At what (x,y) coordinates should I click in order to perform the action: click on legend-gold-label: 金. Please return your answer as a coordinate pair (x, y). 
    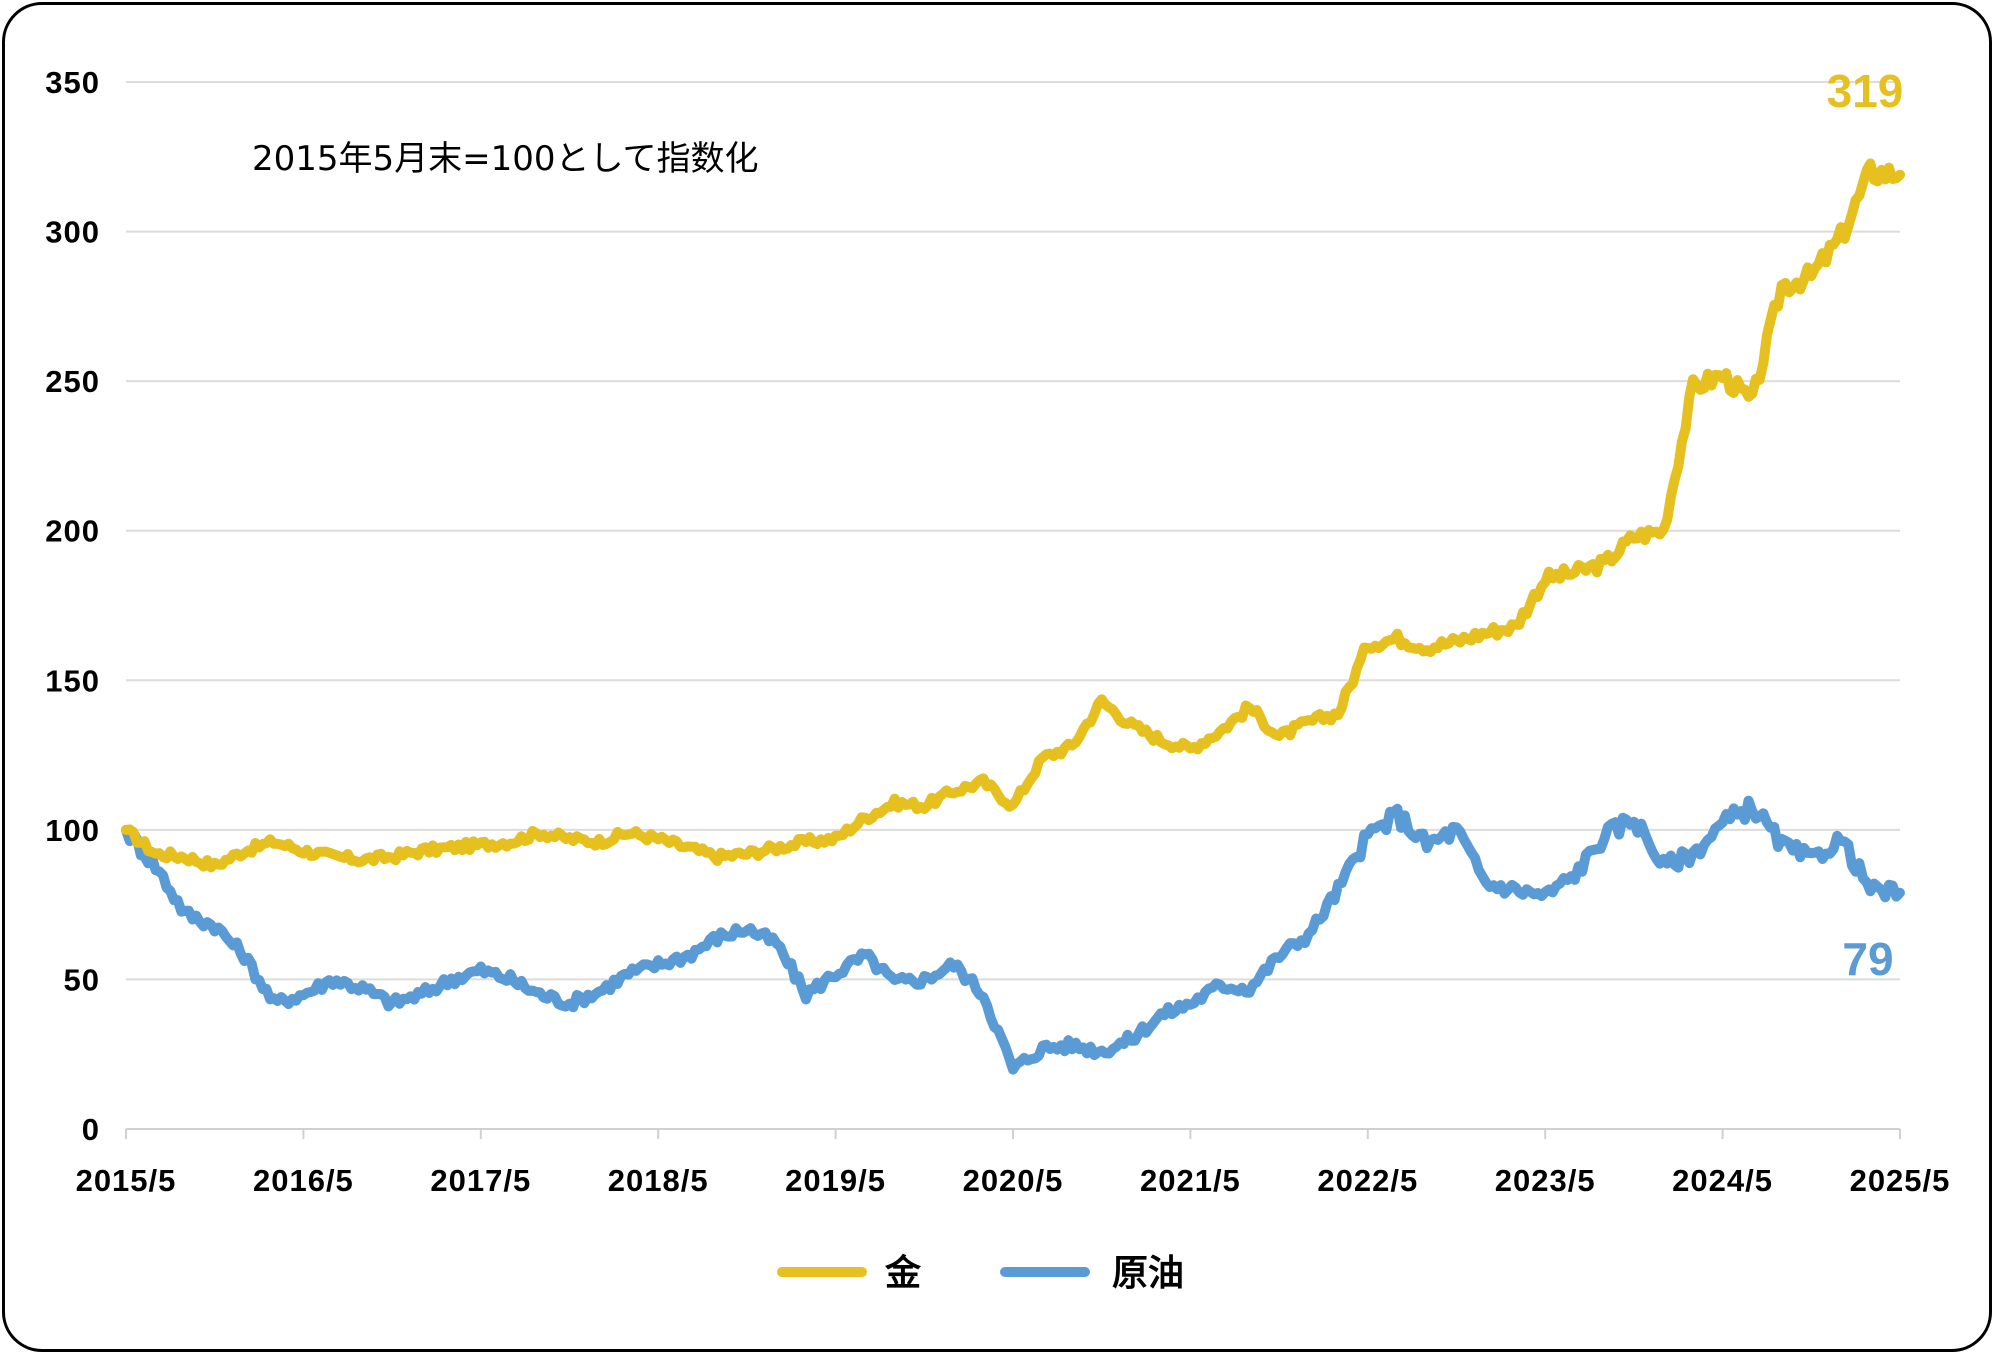
    Looking at the image, I should click on (903, 1273).